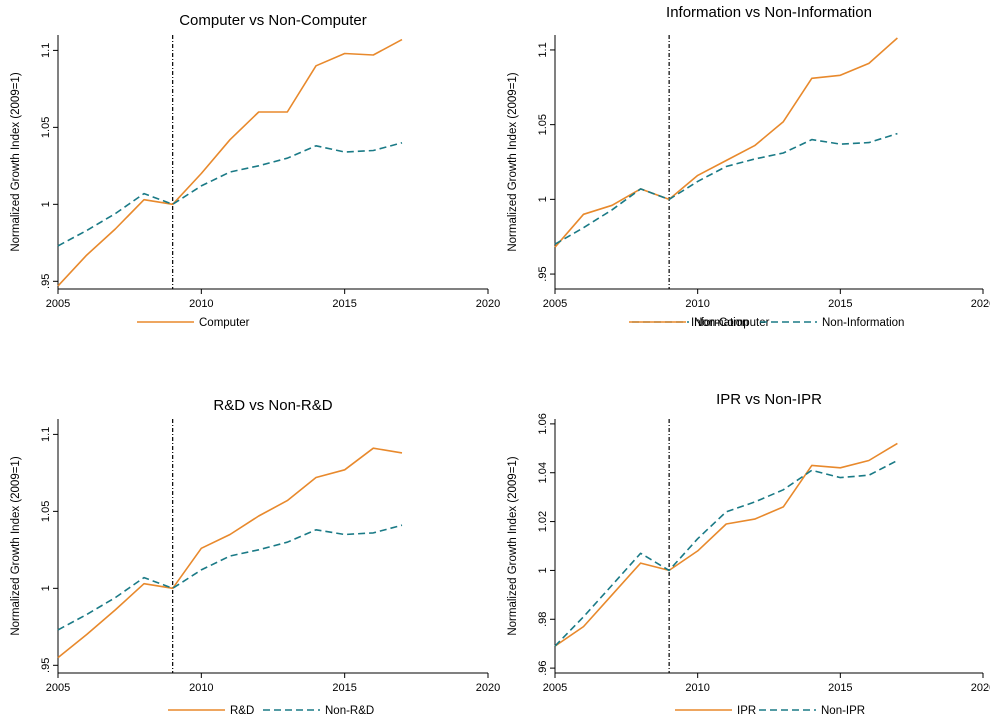 The width and height of the screenshot is (990, 722). I want to click on legend-label-2: Non-Computer, so click(732, 323).